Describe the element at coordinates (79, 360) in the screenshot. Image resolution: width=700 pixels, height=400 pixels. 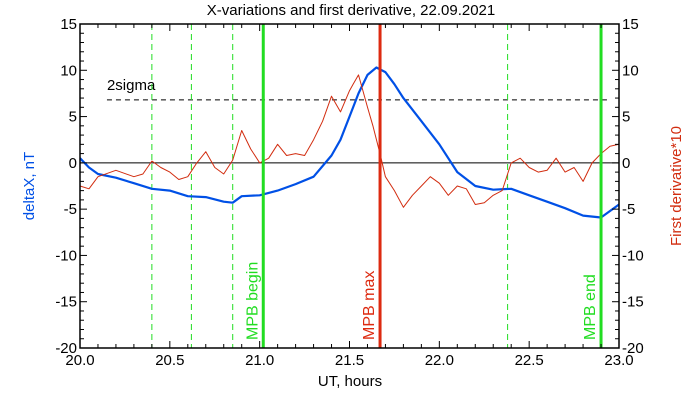
I see `x-tick-label: 20.0` at that location.